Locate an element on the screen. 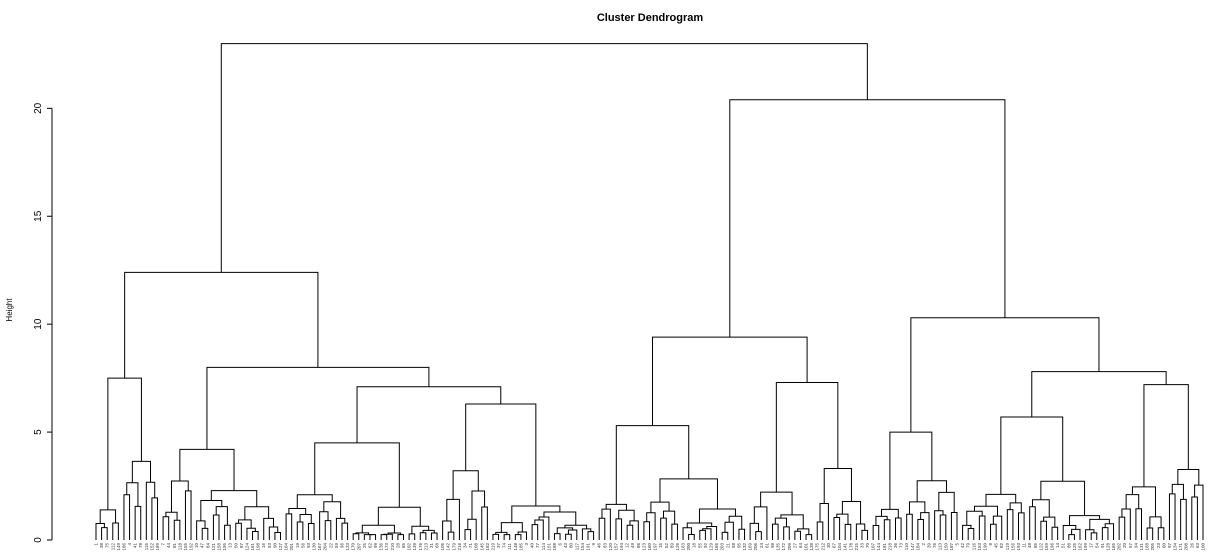 Image resolution: width=1209 pixels, height=553 pixels. leaf-label: 167 is located at coordinates (319, 547).